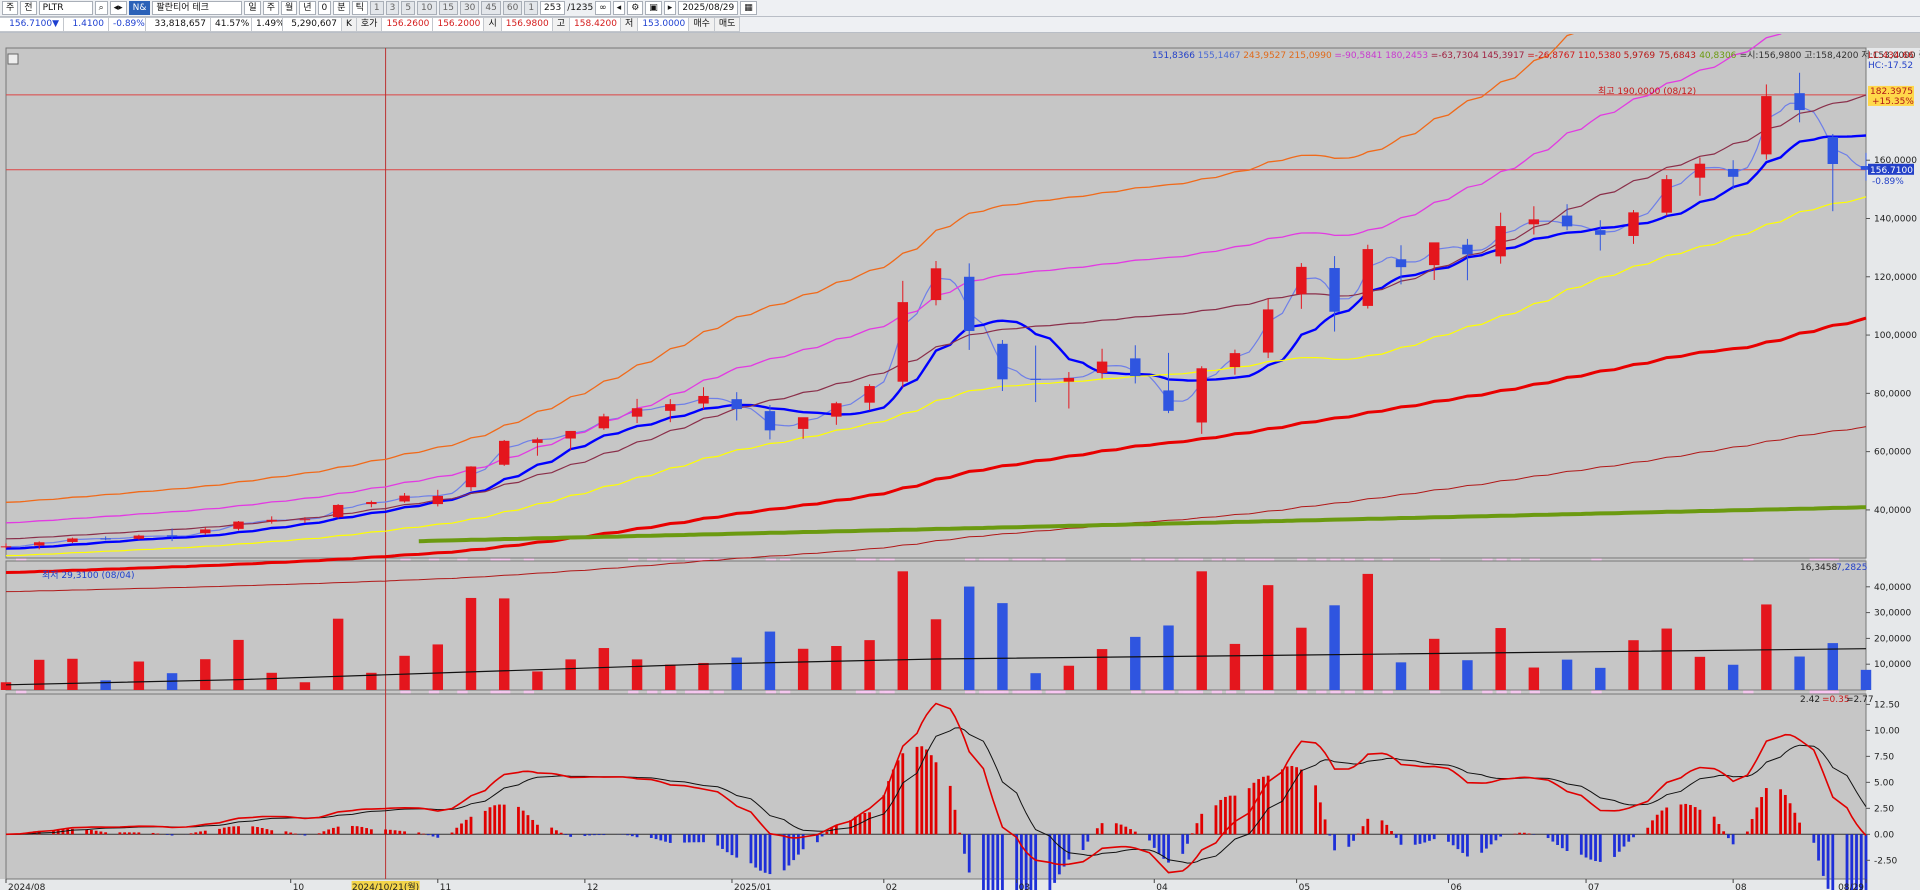  What do you see at coordinates (307, 8) in the screenshot?
I see `timeframe-3: 년` at bounding box center [307, 8].